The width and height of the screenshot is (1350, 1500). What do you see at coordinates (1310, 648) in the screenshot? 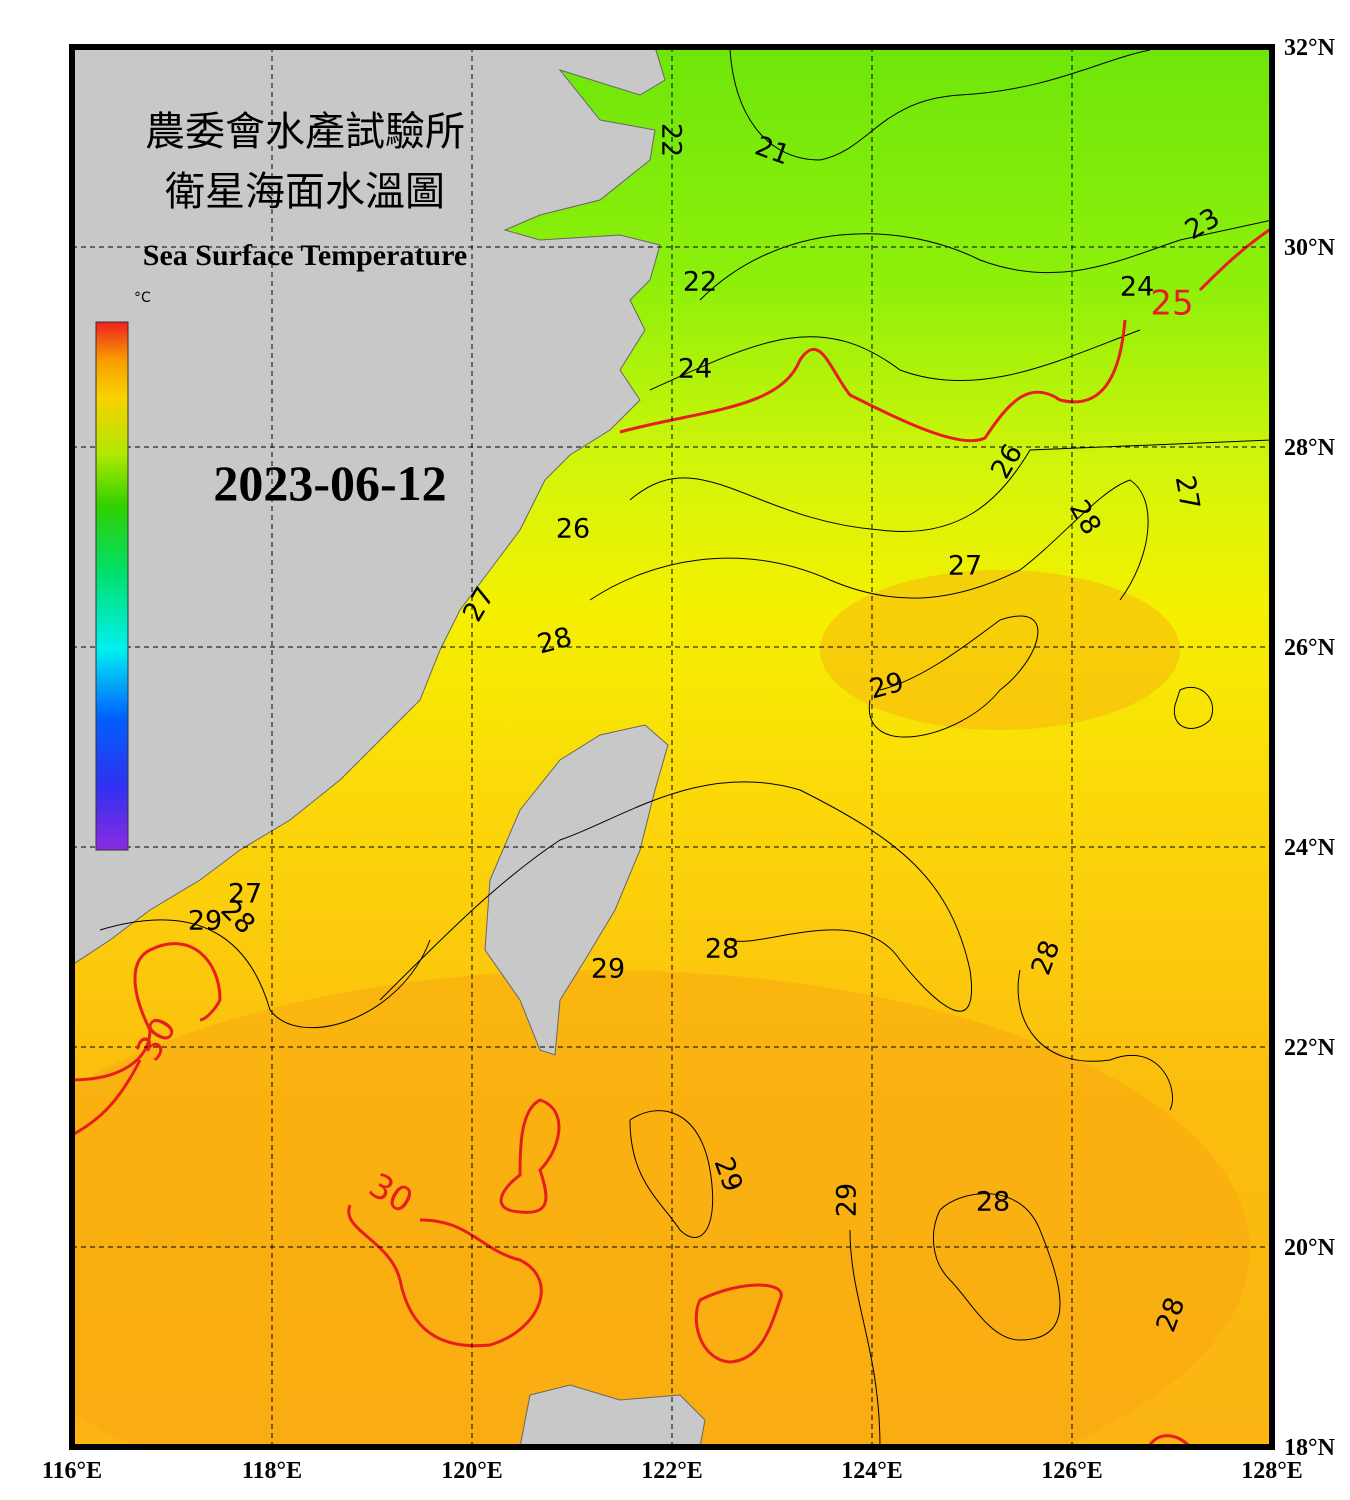
I see `lat-label: 26°N` at bounding box center [1310, 648].